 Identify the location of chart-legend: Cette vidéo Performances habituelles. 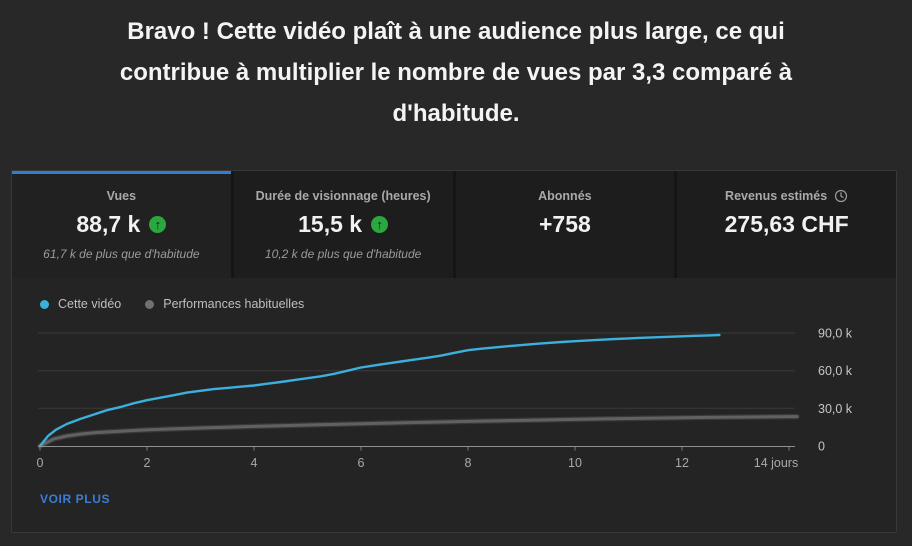
(172, 304).